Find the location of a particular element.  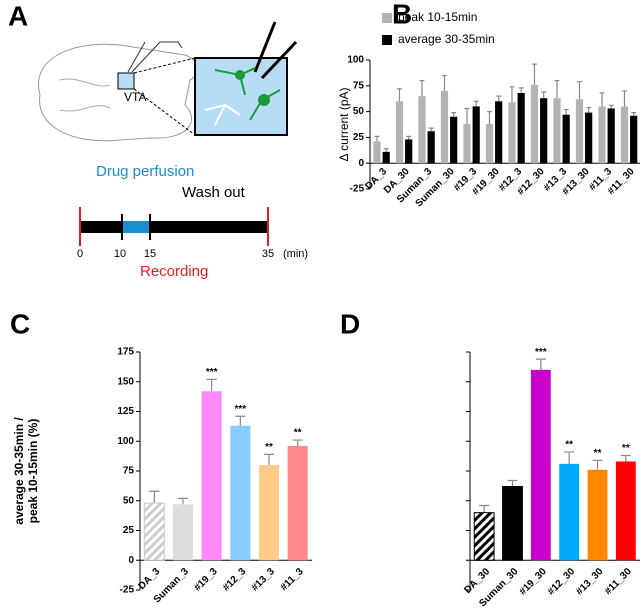

time-tick: 35 is located at coordinates (268, 254).